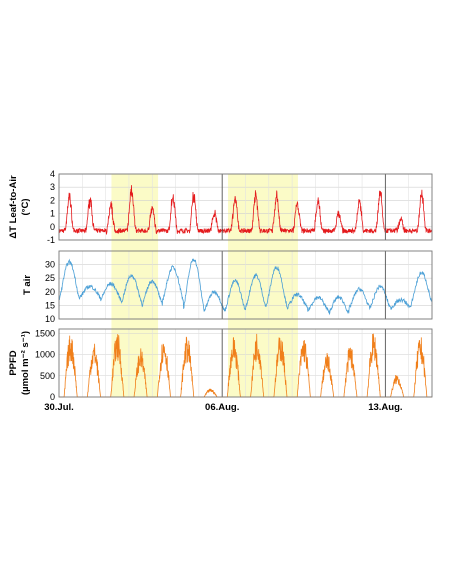 Image resolution: width=452 pixels, height=584 pixels. I want to click on x-tick-1: 30.Jul., so click(59, 407).